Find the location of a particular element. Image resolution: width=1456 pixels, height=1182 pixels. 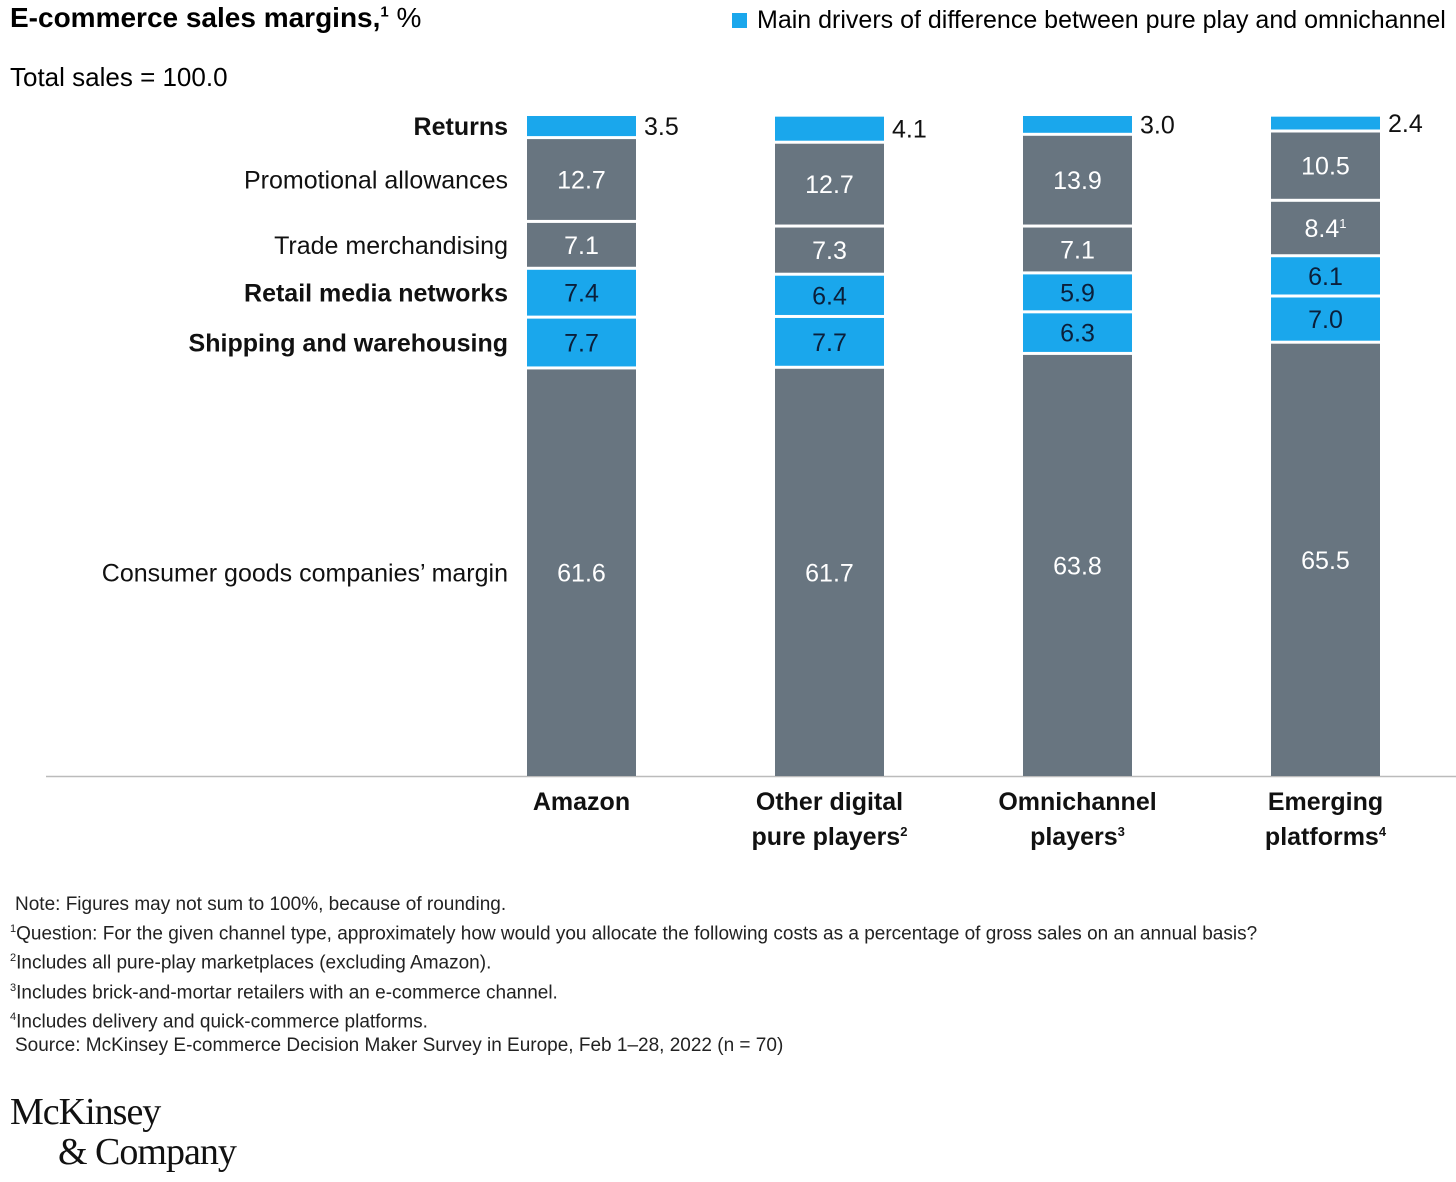

data-label: 7.3 is located at coordinates (829, 251).